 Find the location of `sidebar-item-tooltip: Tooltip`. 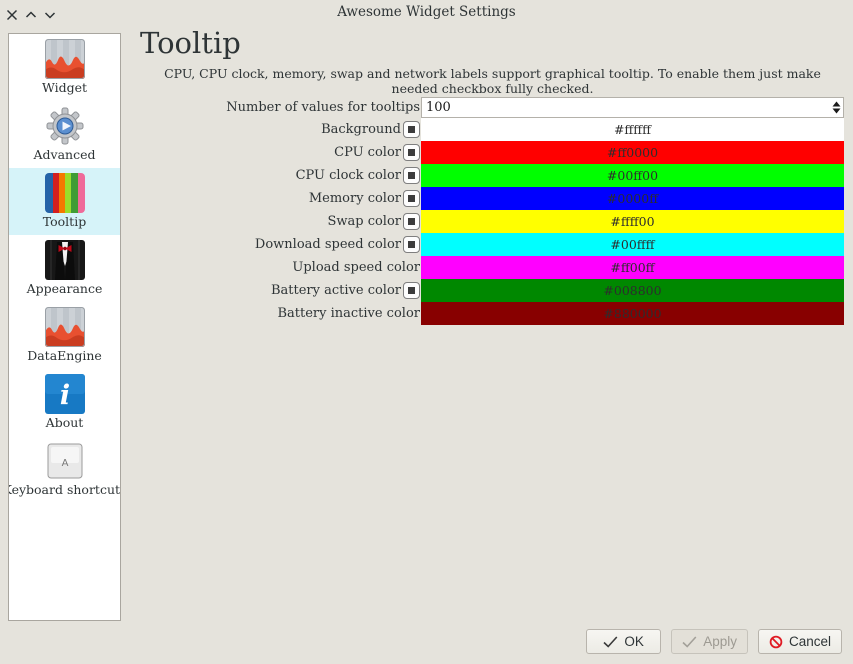

sidebar-item-tooltip: Tooltip is located at coordinates (64, 201).